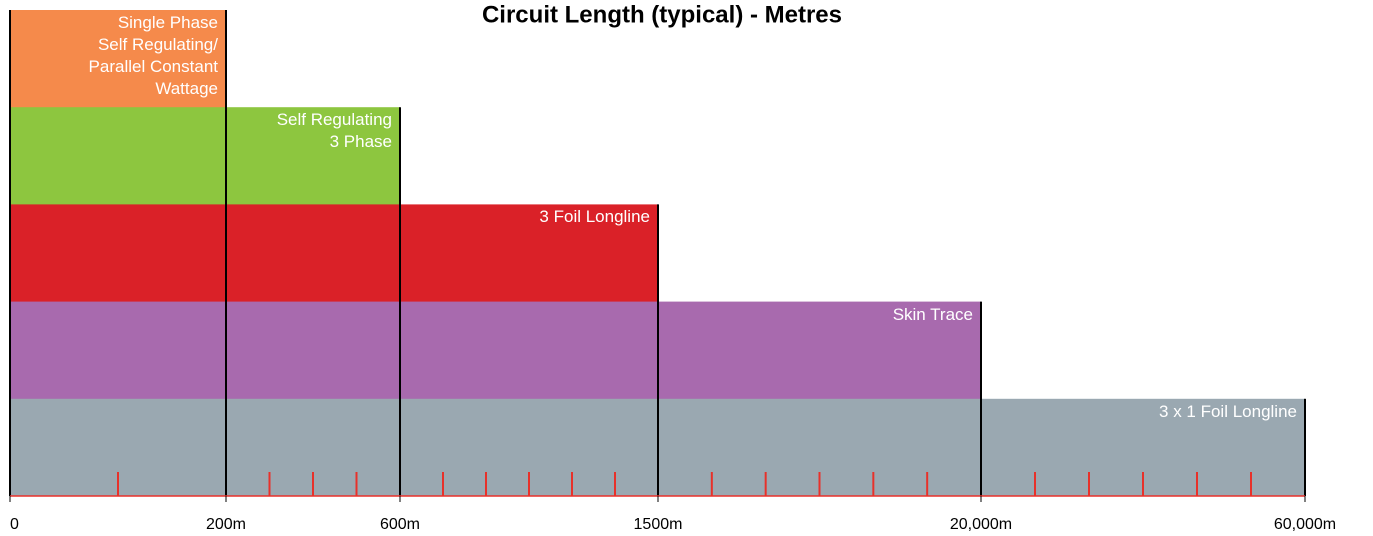 This screenshot has width=1373, height=536. Describe the element at coordinates (594, 217) in the screenshot. I see `bar-label: 3 Foil Longline` at that location.